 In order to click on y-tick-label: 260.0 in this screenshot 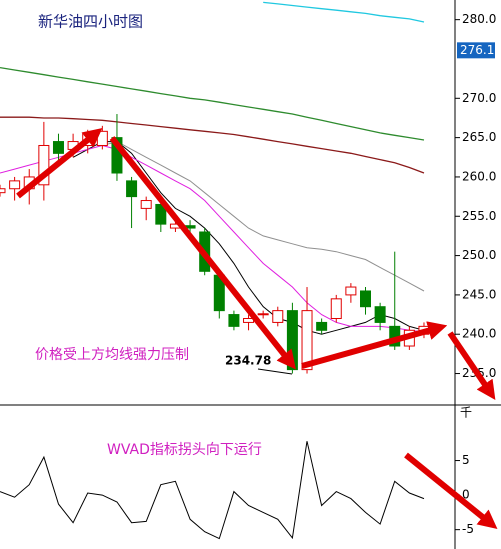, I will do `click(479, 176)`.